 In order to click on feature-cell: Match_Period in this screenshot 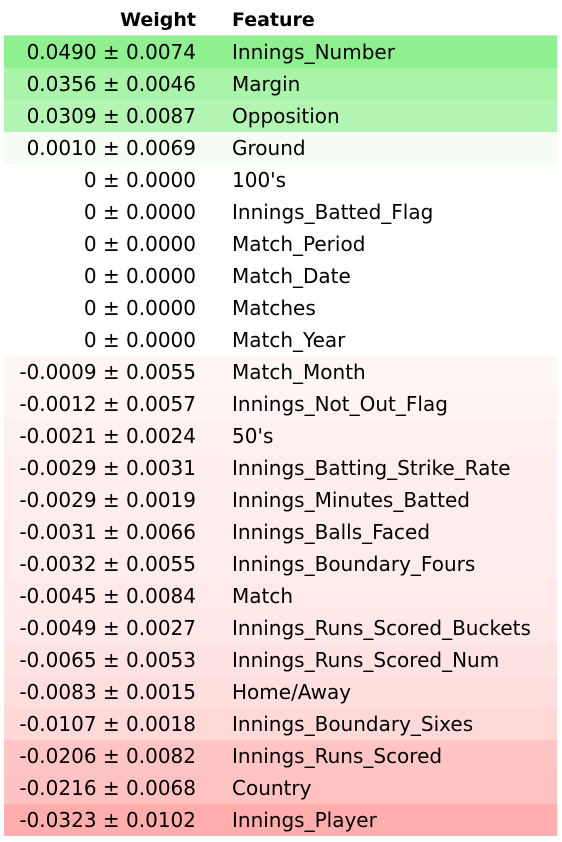, I will do `click(299, 244)`.